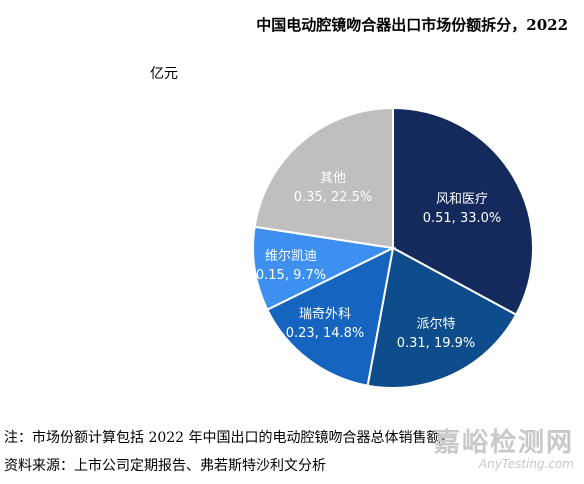 The width and height of the screenshot is (584, 484). Describe the element at coordinates (333, 197) in the screenshot. I see `slice-label-value-5: 0.35, 22.5%` at that location.